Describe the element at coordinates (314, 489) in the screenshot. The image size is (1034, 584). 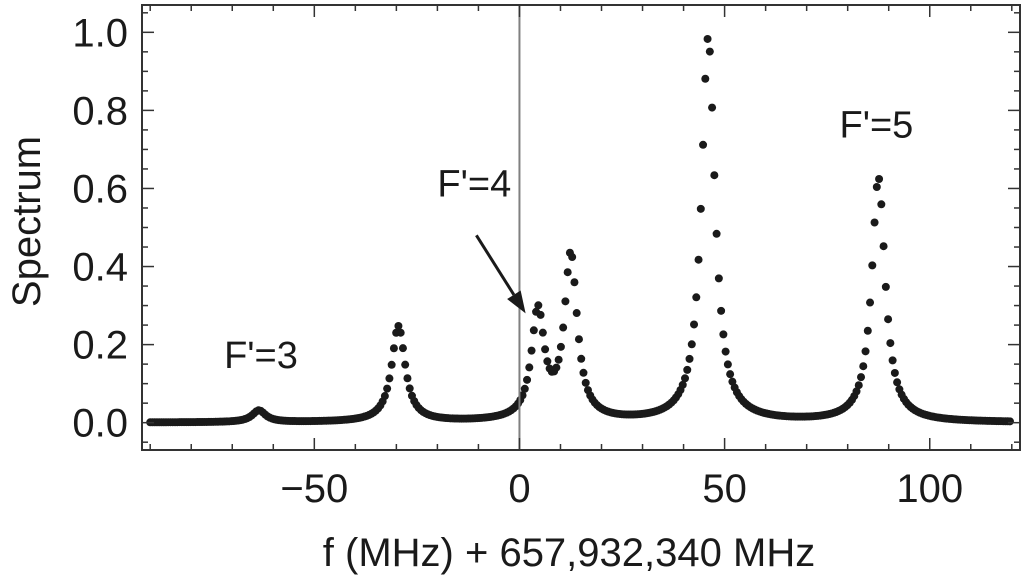
I see `x-tick-label: −50` at that location.